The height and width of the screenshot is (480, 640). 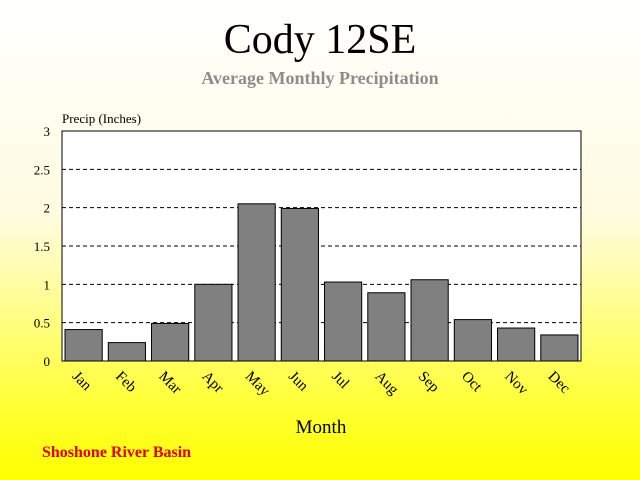 What do you see at coordinates (321, 427) in the screenshot?
I see `x-axis-label: Month` at bounding box center [321, 427].